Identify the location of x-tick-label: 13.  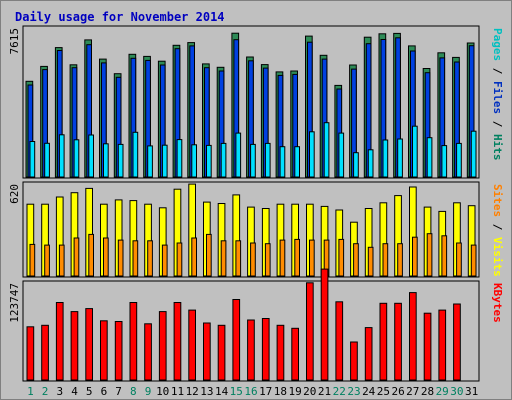
(206, 391).